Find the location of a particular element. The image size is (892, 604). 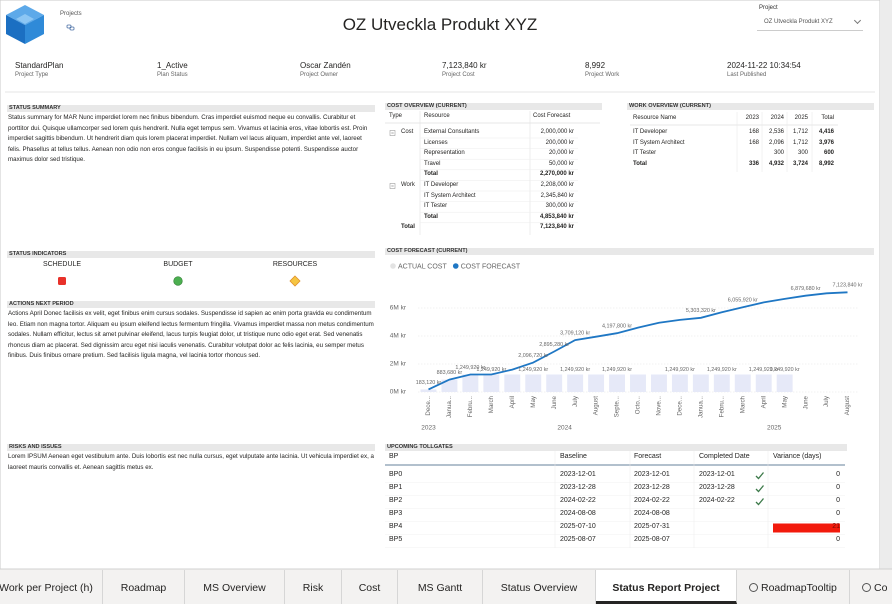

x-tick-label: May is located at coordinates (533, 401).